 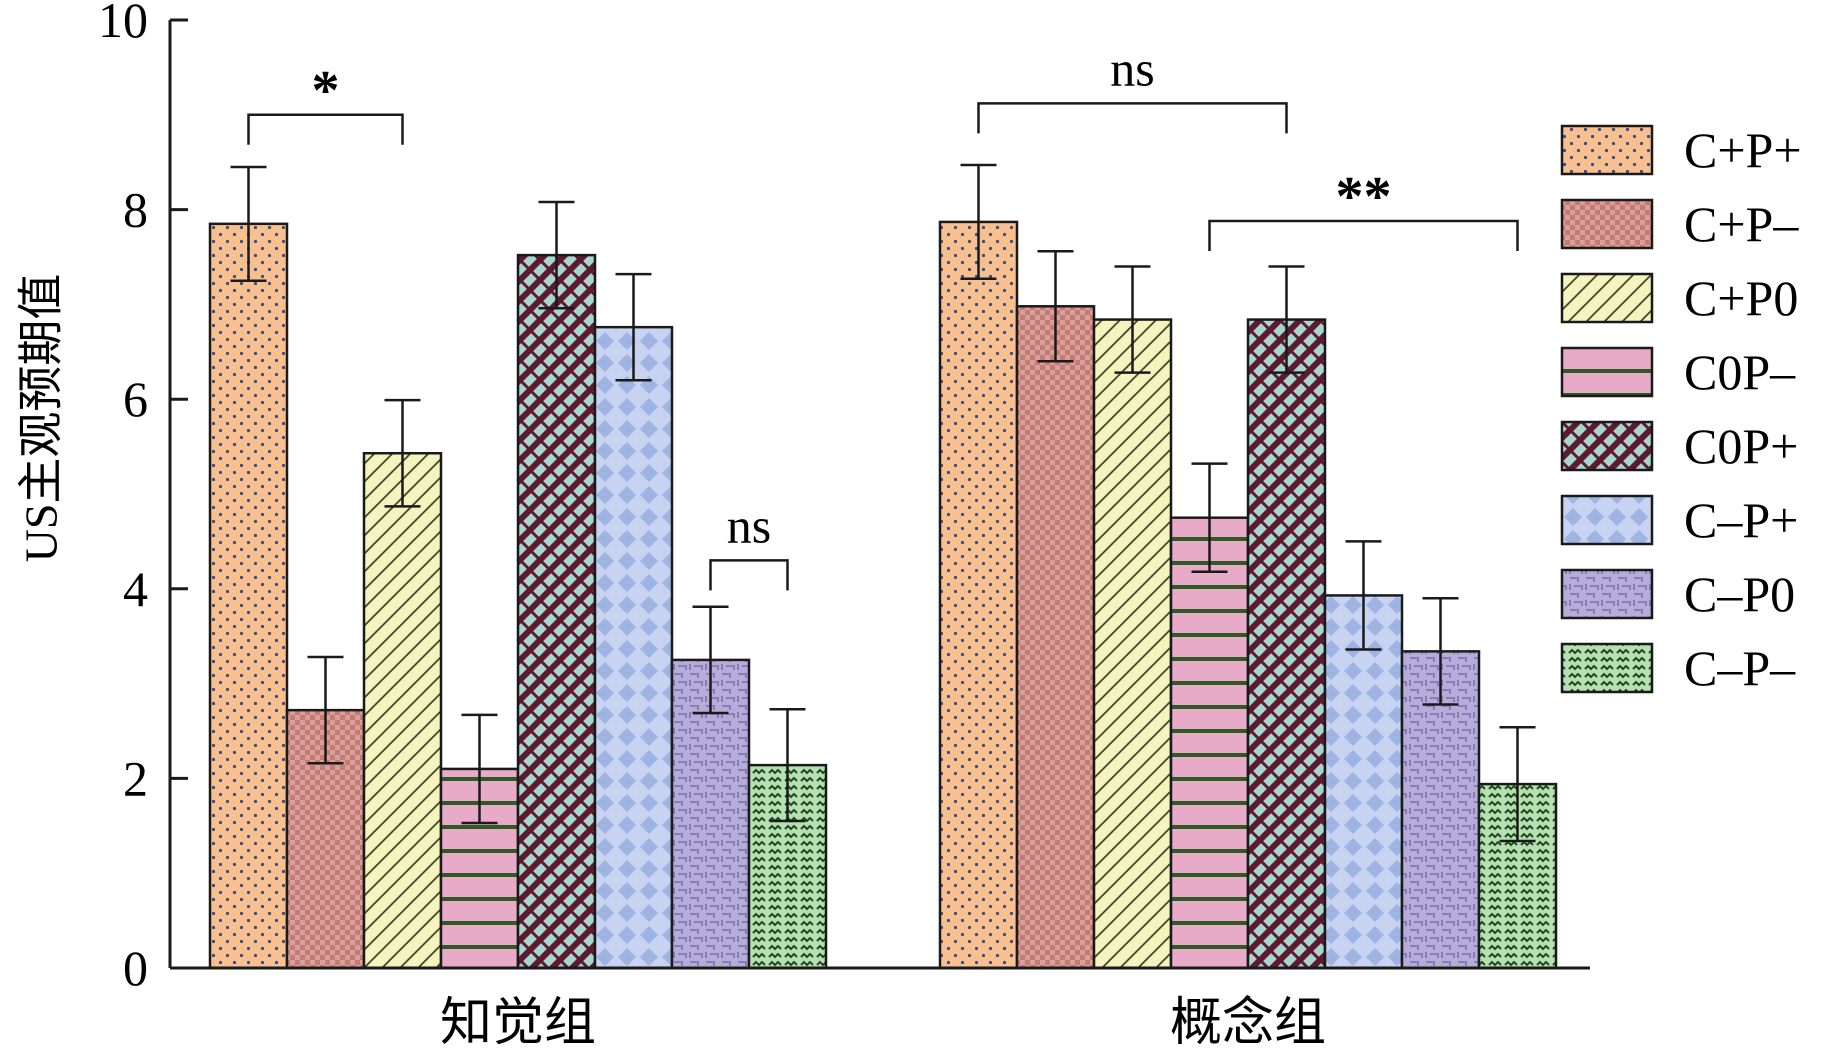 What do you see at coordinates (1364, 197) in the screenshot?
I see `significance-label-3: **` at bounding box center [1364, 197].